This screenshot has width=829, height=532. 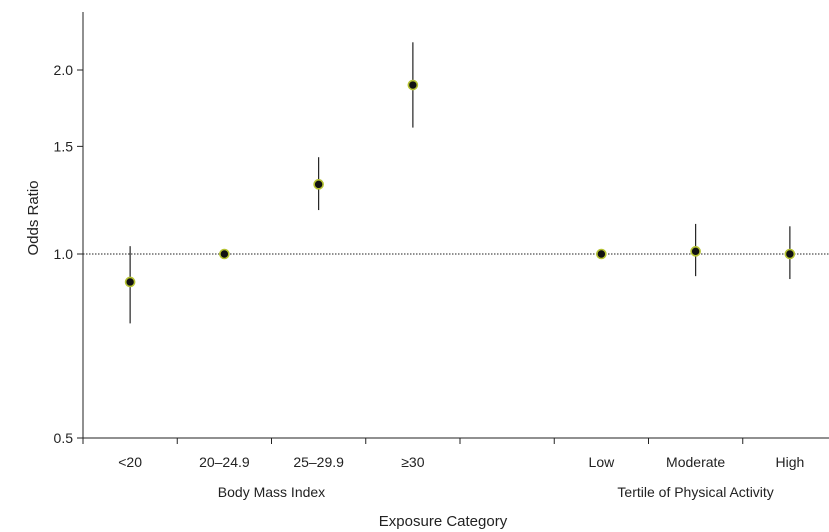 What do you see at coordinates (695, 462) in the screenshot?
I see `x-category-label: Moderate` at bounding box center [695, 462].